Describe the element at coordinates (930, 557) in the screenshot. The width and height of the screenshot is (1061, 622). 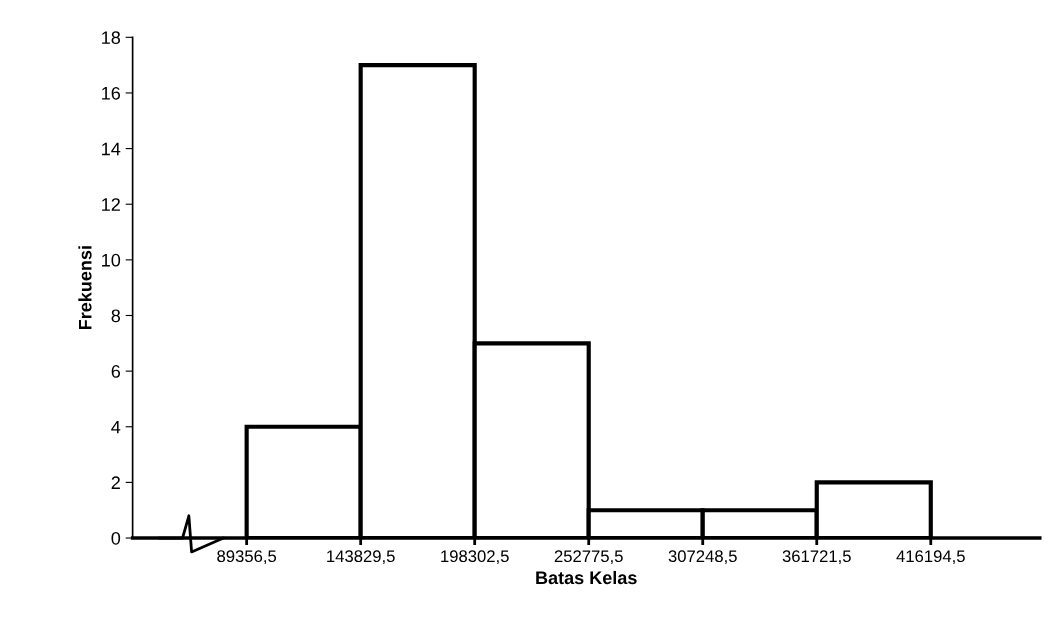
I see `x-tick-label: 416194,5` at that location.